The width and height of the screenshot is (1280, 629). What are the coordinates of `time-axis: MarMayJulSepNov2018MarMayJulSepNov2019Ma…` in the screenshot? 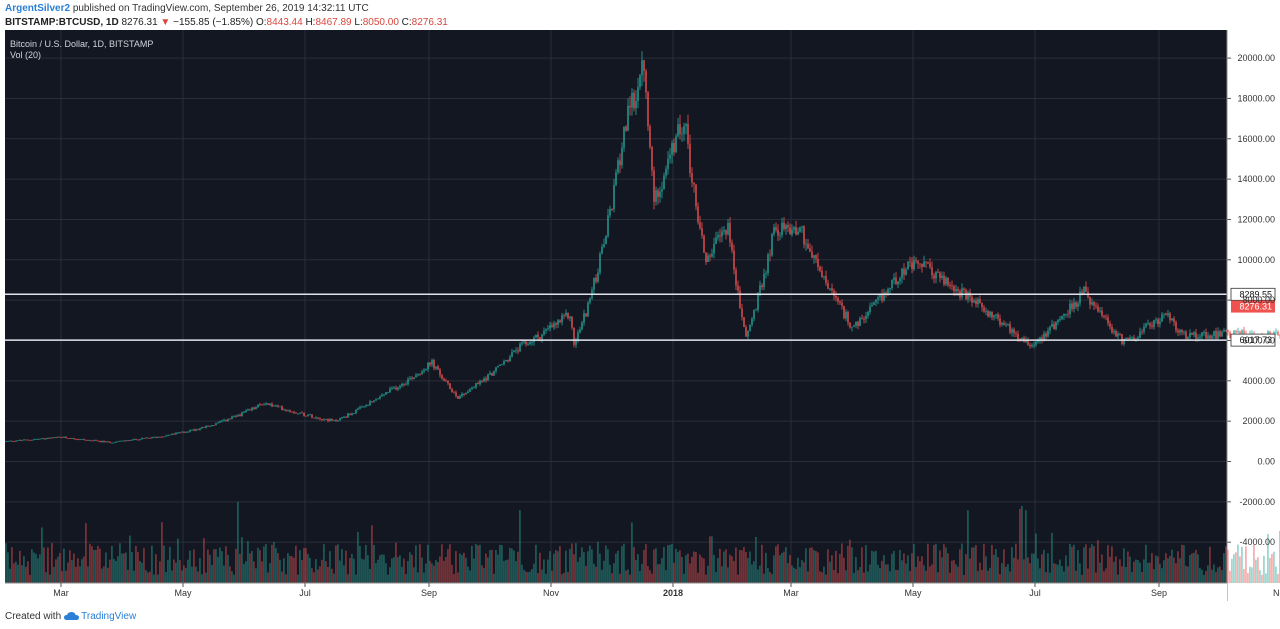 It's located at (642, 591).